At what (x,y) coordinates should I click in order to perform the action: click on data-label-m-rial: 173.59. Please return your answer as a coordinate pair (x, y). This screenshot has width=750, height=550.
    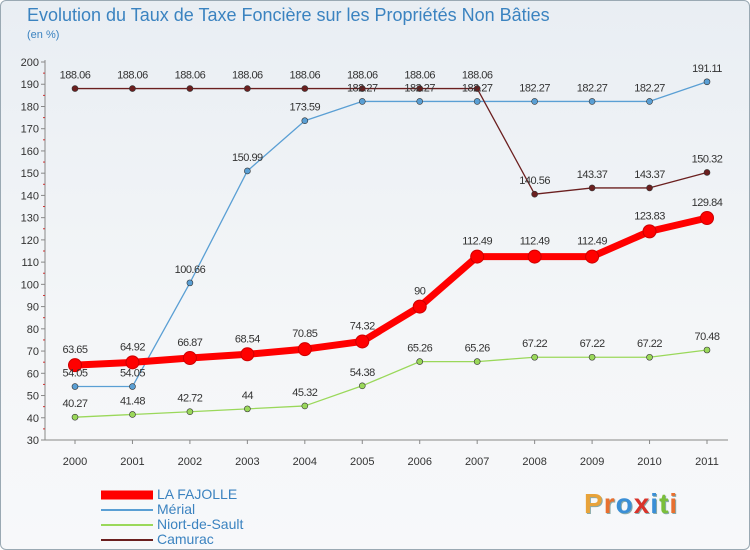
    Looking at the image, I should click on (304, 108).